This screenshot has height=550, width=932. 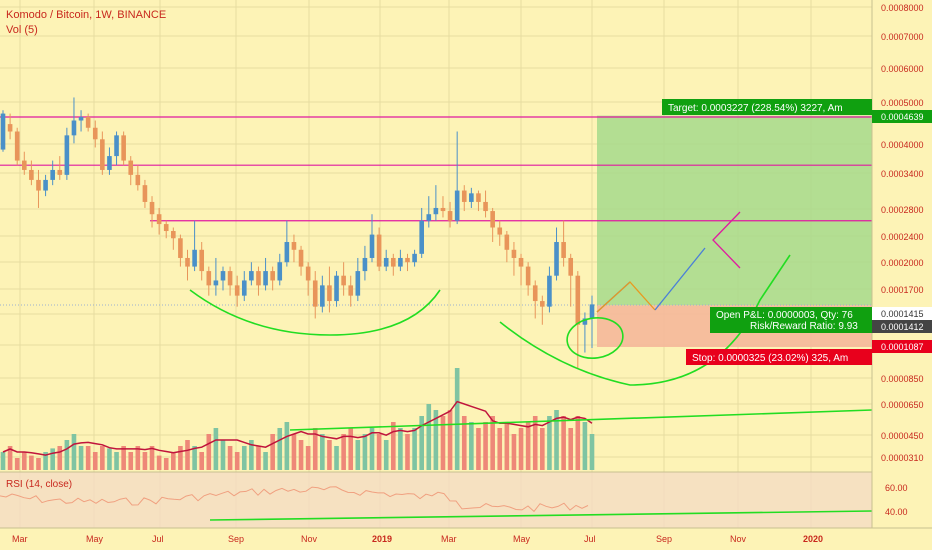 What do you see at coordinates (902, 458) in the screenshot?
I see `price-tick: 0.0000310` at bounding box center [902, 458].